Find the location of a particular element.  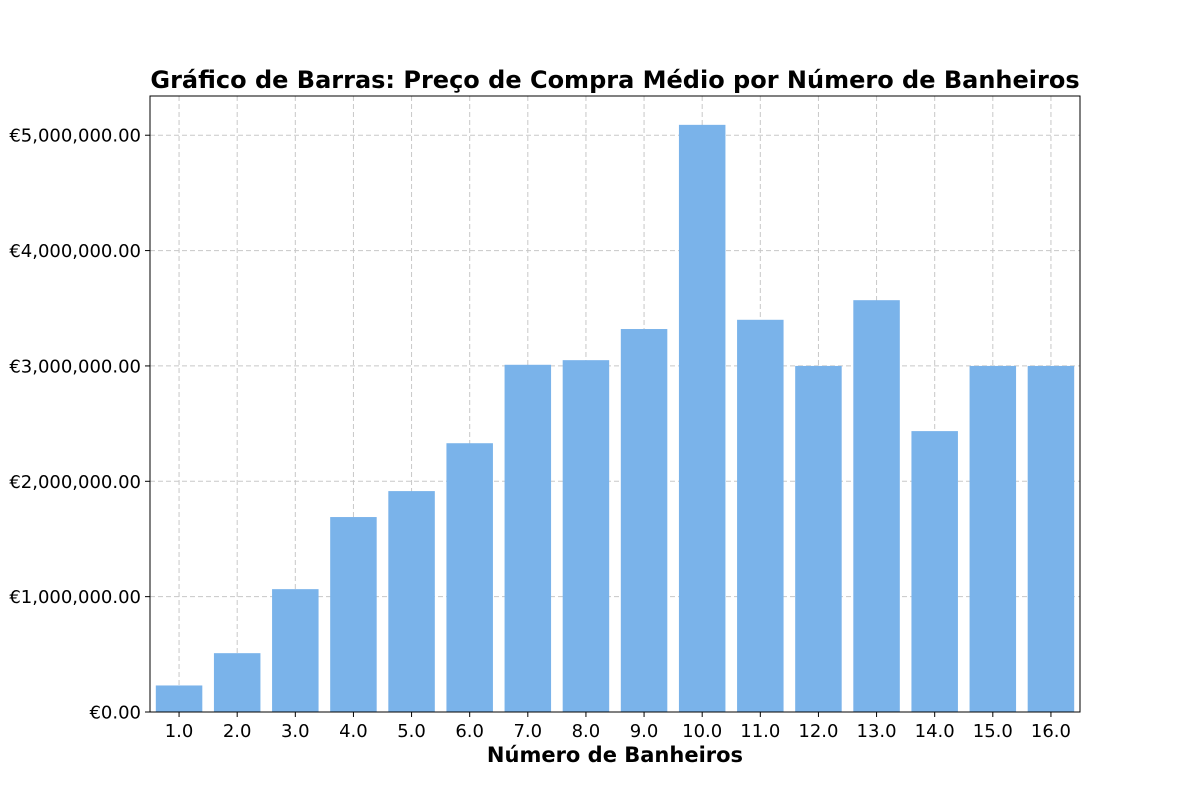

x-tick-label: 5.0 is located at coordinates (411, 731).